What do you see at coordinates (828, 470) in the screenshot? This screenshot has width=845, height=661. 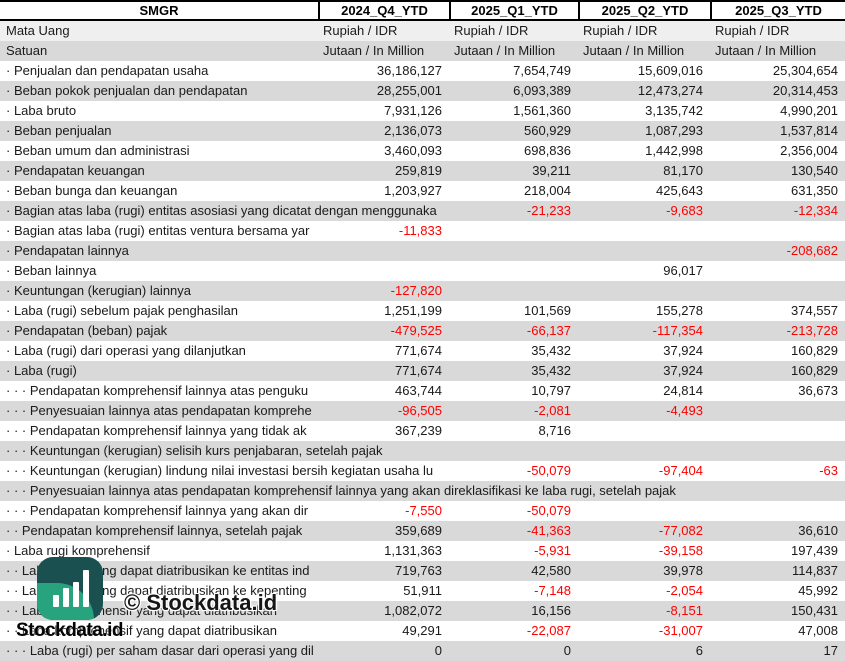 I see `cell-2025-q3: -63` at bounding box center [828, 470].